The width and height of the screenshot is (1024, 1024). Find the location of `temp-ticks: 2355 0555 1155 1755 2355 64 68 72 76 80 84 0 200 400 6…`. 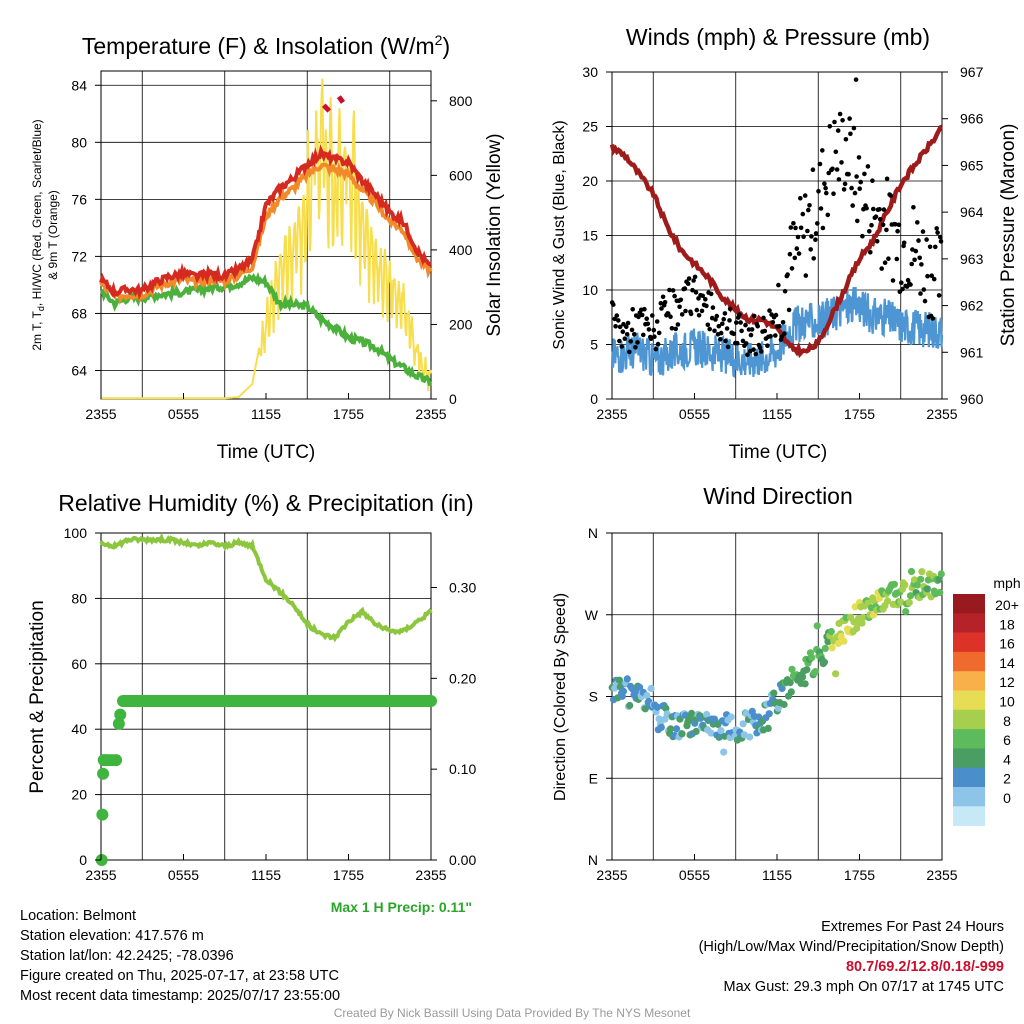

temp-ticks: 2355 0555 1155 1755 2355 64 68 72 76 80 84 0 200 400 6… is located at coordinates (271, 249).